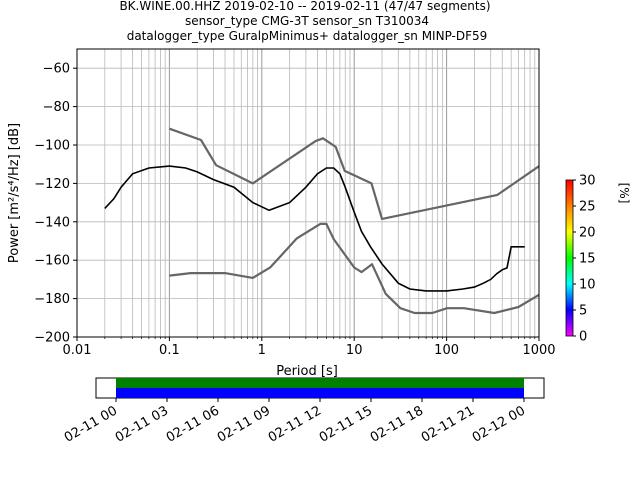 This screenshot has height=480, width=640. I want to click on coverage-bars, so click(320, 388).